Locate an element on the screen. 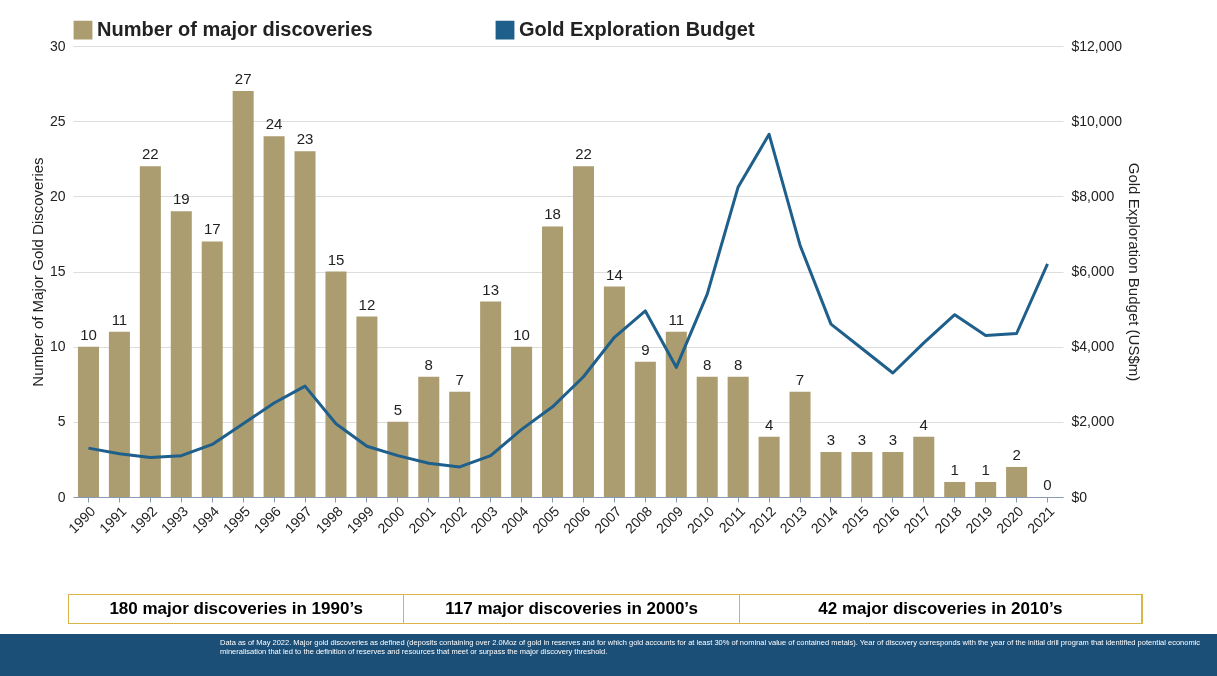 The width and height of the screenshot is (1217, 676). legend-label: Number of major discoveries is located at coordinates (235, 29).